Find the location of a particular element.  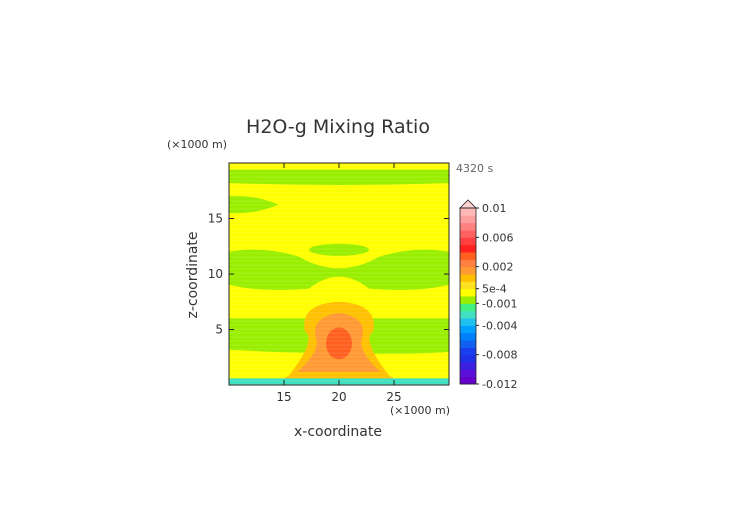

colorbar-tick-label: 0.002 is located at coordinates (498, 267).